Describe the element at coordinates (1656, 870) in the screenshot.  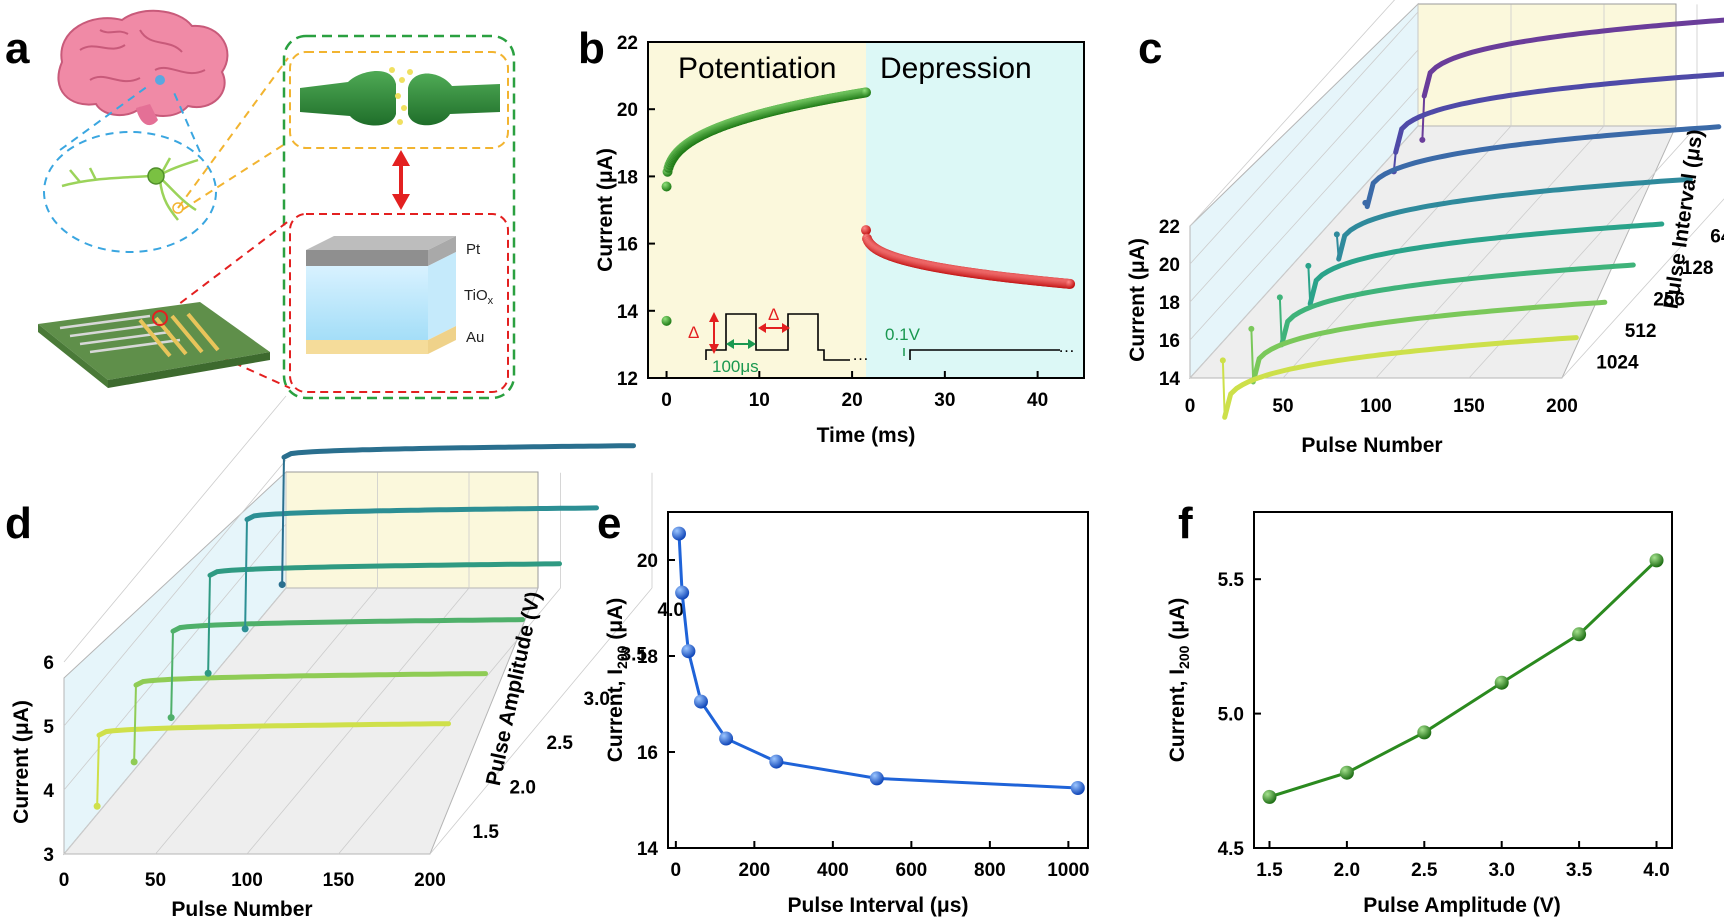
I see `panel-f-xtick-label: 4.0` at that location.